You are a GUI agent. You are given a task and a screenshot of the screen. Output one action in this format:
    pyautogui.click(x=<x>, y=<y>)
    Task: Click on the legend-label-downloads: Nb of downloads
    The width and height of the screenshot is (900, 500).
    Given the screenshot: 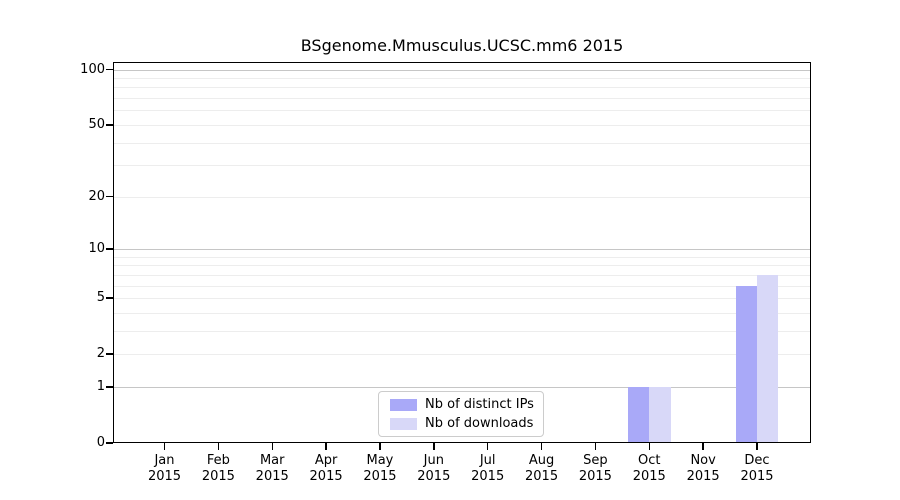 What is the action you would take?
    pyautogui.click(x=479, y=423)
    